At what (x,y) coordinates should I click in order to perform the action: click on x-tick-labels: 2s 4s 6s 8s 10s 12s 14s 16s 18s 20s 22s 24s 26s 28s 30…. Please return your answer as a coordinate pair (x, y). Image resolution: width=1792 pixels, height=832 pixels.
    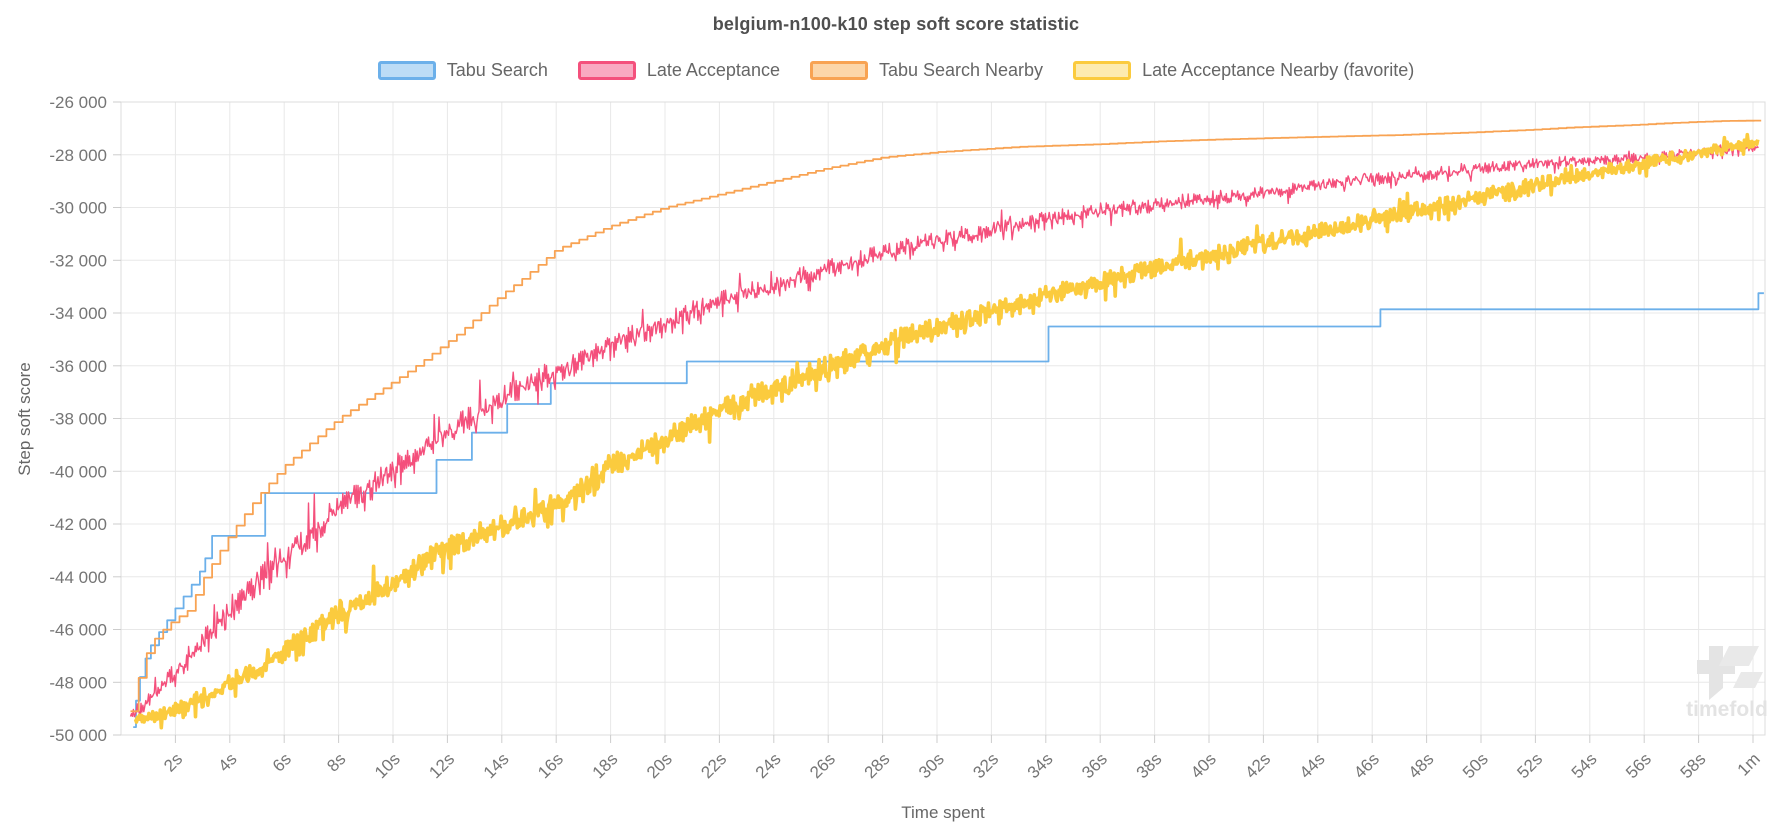
    Looking at the image, I should click on (962, 765).